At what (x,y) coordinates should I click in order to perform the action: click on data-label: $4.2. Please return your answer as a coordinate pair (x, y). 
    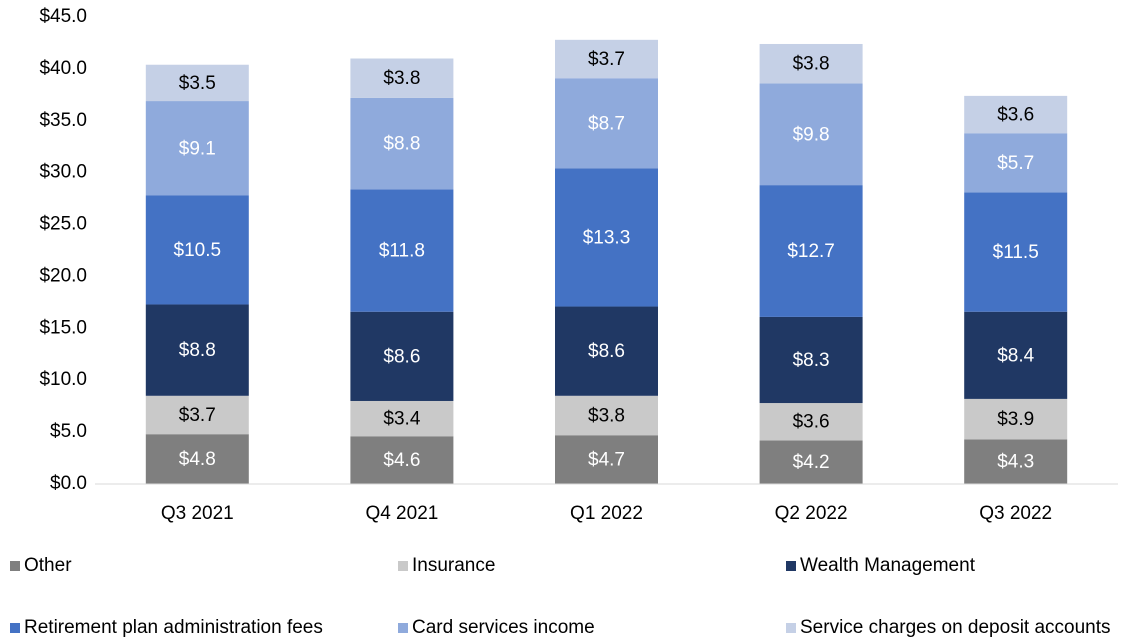
    Looking at the image, I should click on (811, 462).